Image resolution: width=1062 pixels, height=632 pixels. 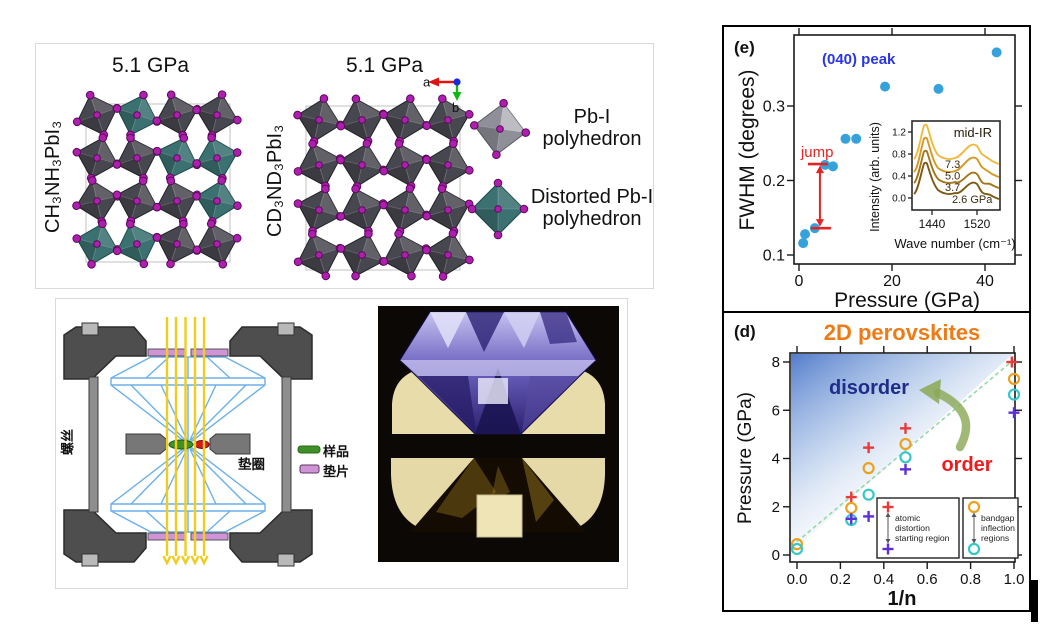 I want to click on inset-y-tick-label: 1.2, so click(x=899, y=133).